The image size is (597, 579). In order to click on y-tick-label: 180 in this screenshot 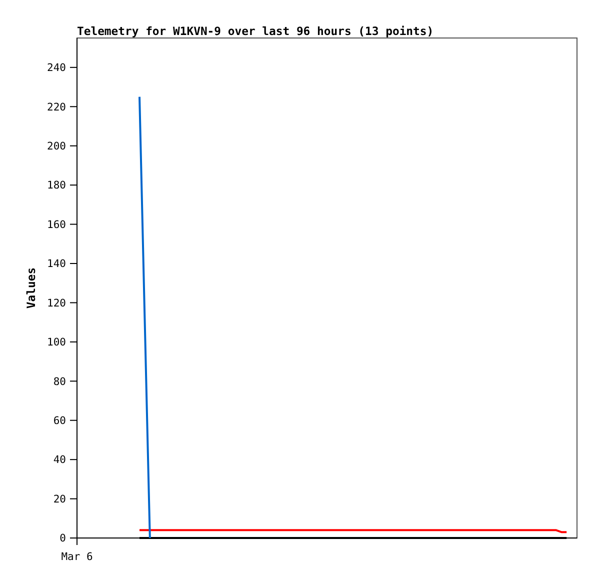, I will do `click(56, 186)`.